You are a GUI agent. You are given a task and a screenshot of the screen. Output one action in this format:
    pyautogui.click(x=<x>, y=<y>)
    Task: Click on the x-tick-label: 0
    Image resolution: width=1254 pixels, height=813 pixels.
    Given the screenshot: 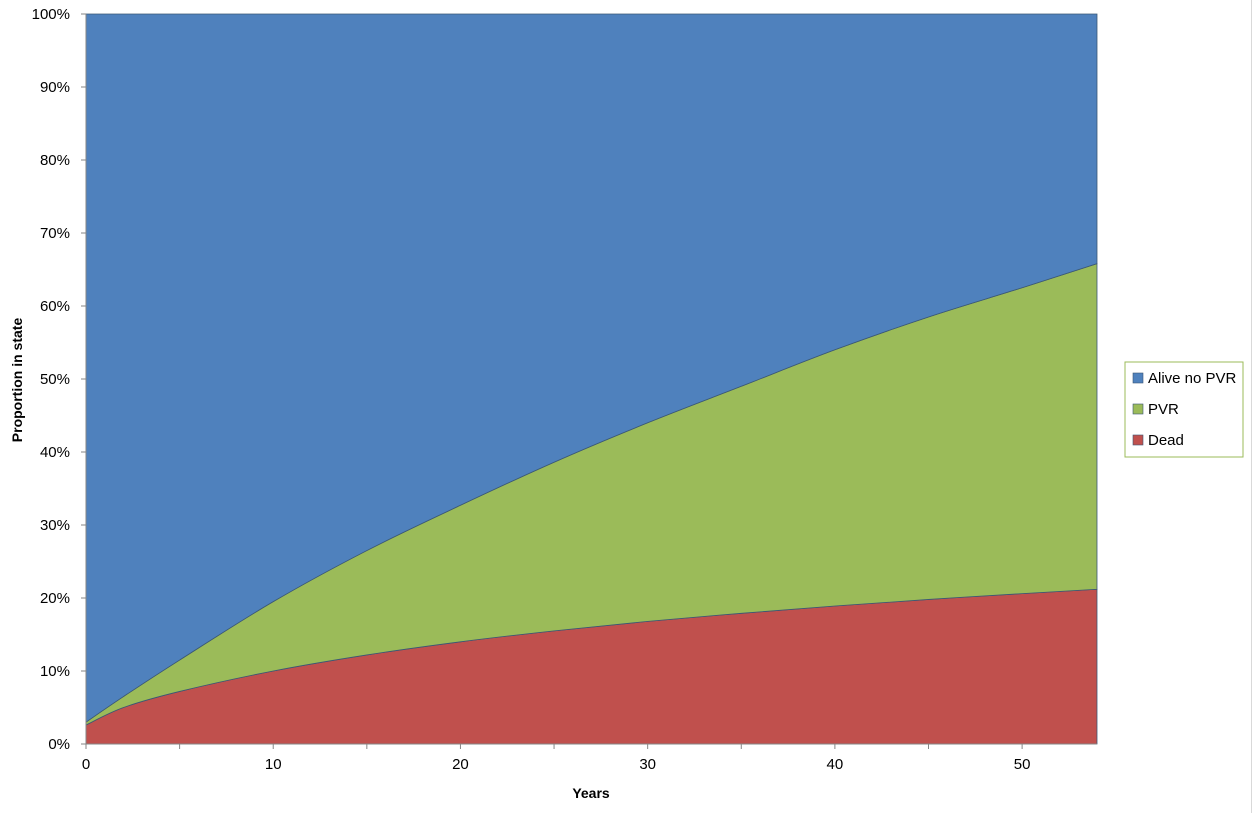 What is the action you would take?
    pyautogui.click(x=86, y=764)
    